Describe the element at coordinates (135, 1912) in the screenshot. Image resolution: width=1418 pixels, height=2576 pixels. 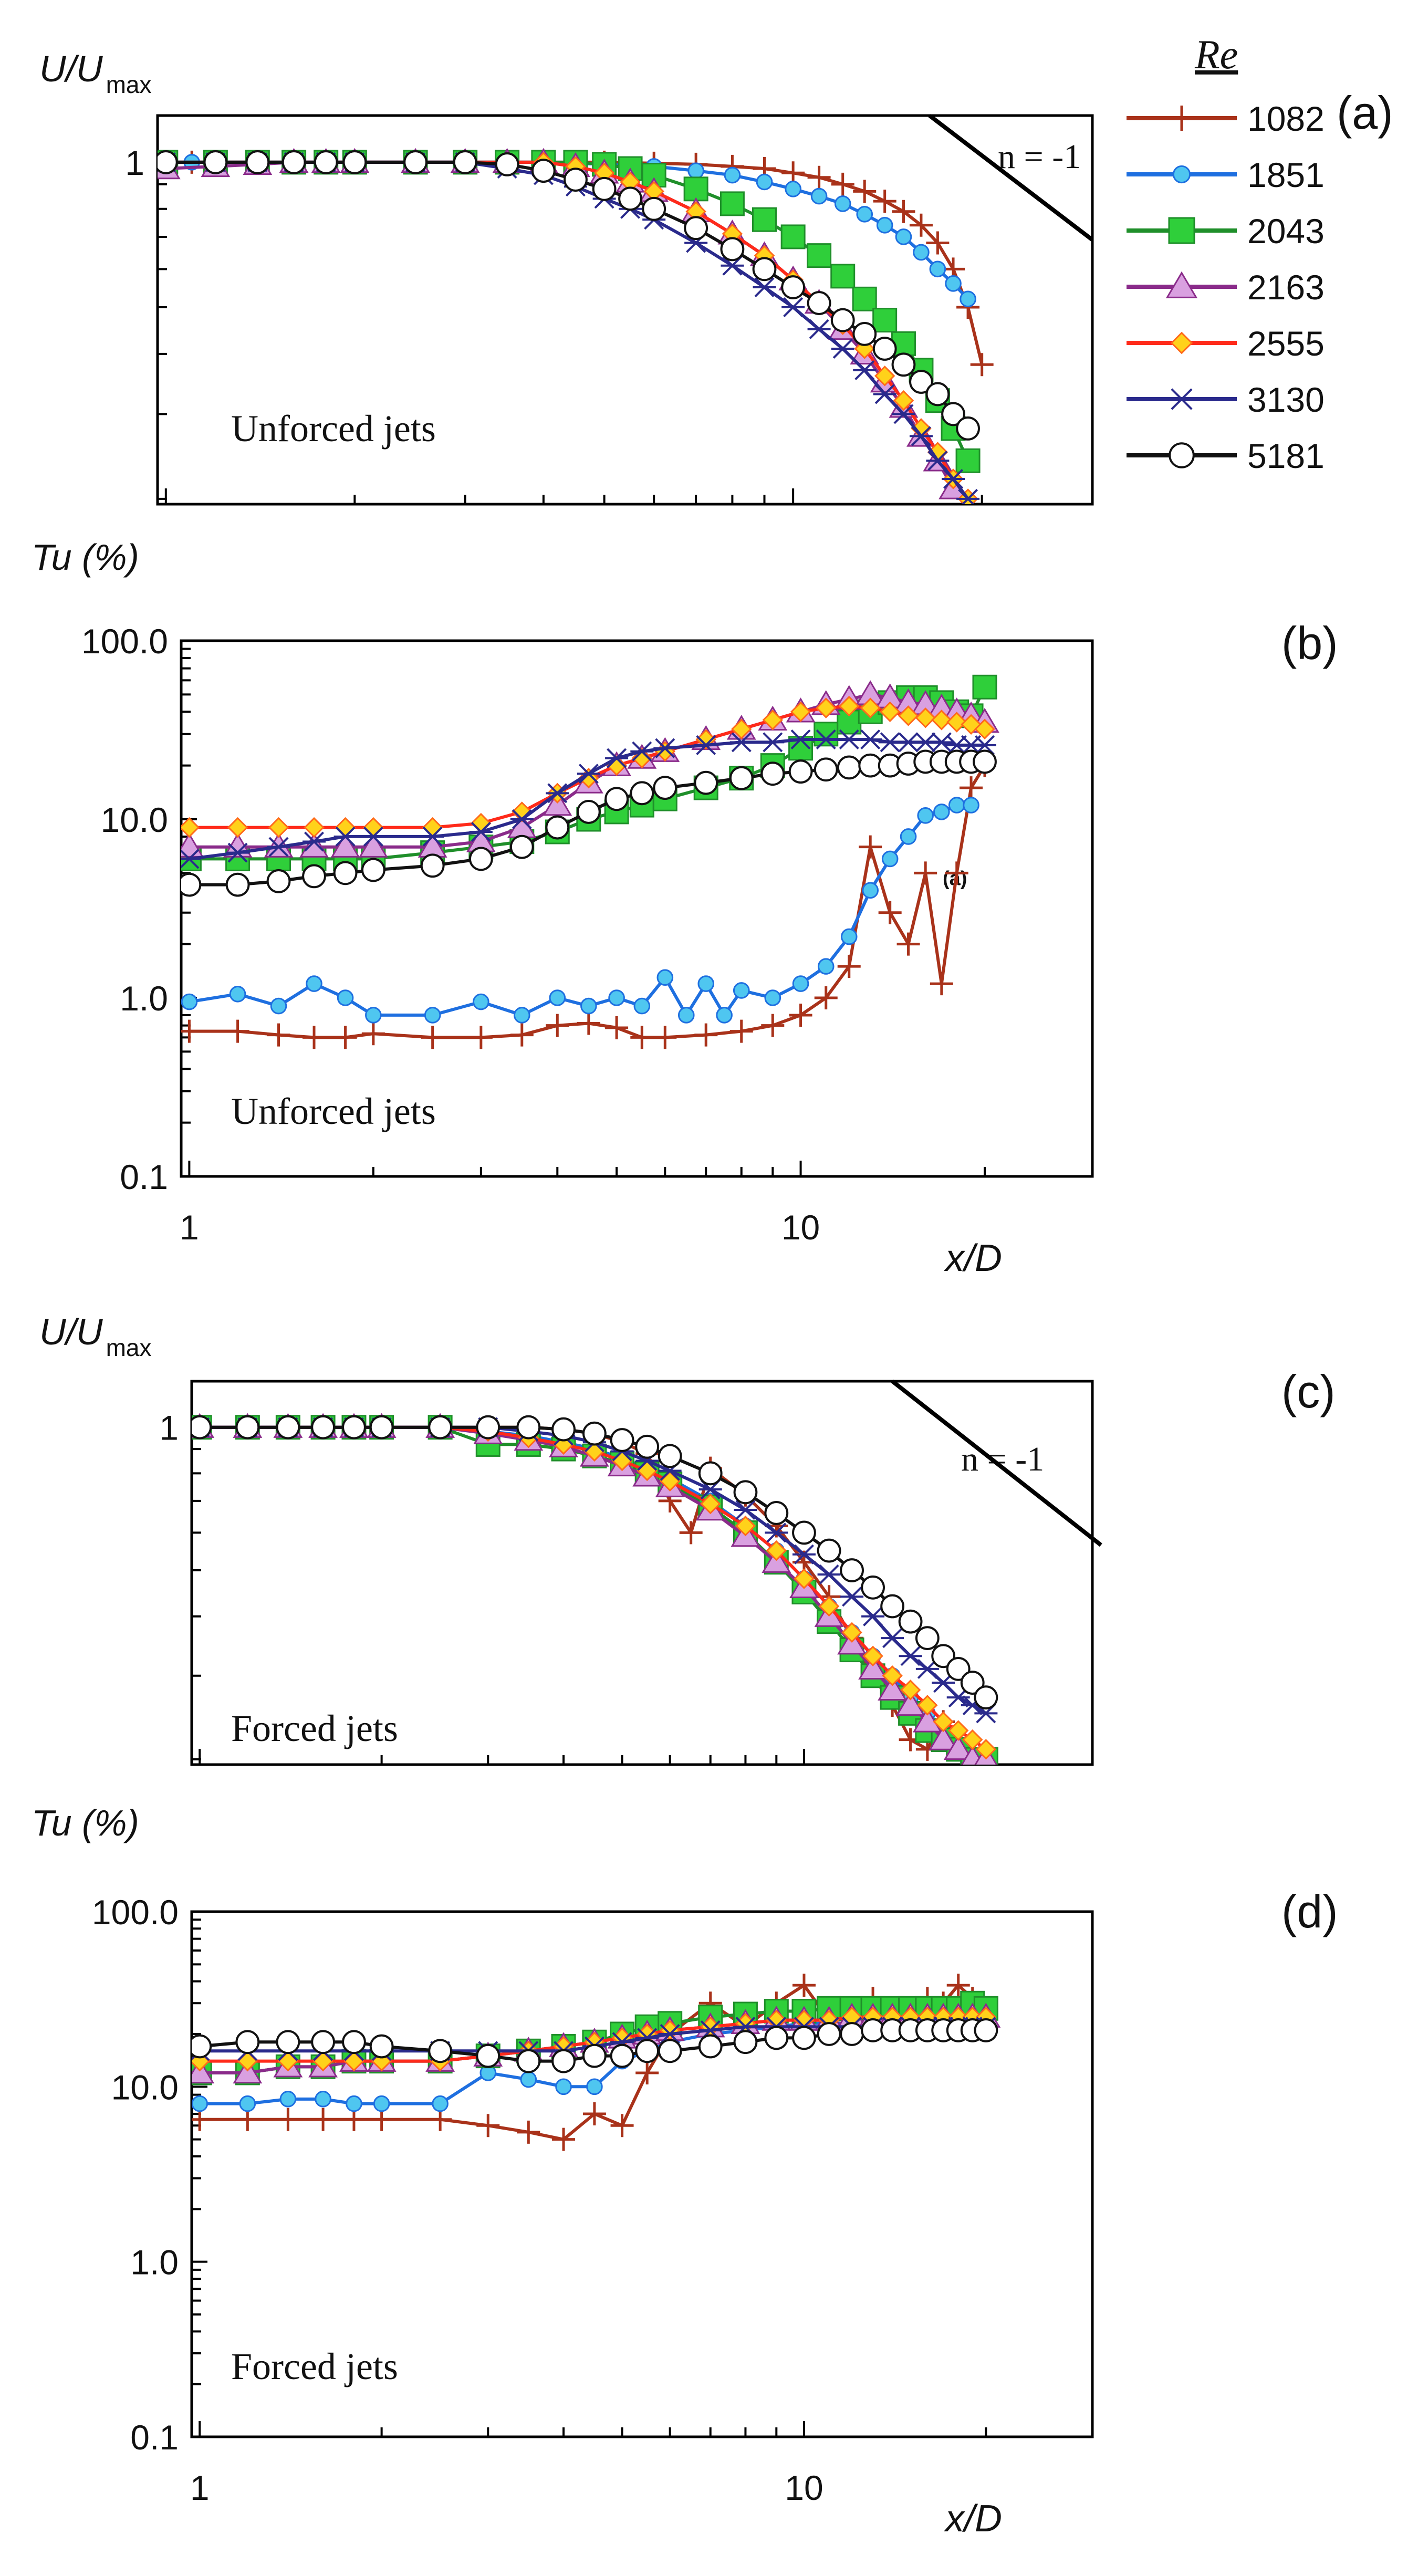
I see `panel-d-ytick-label: 100.0` at that location.